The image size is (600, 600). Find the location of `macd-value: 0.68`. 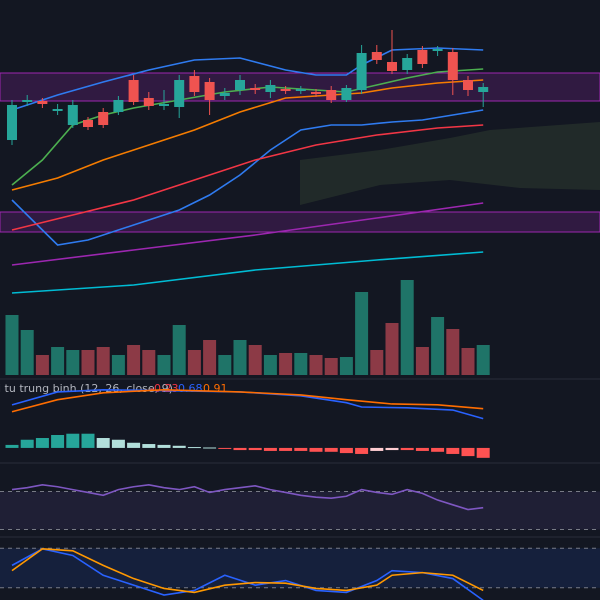

macd-value: 0.68 is located at coordinates (190, 388).